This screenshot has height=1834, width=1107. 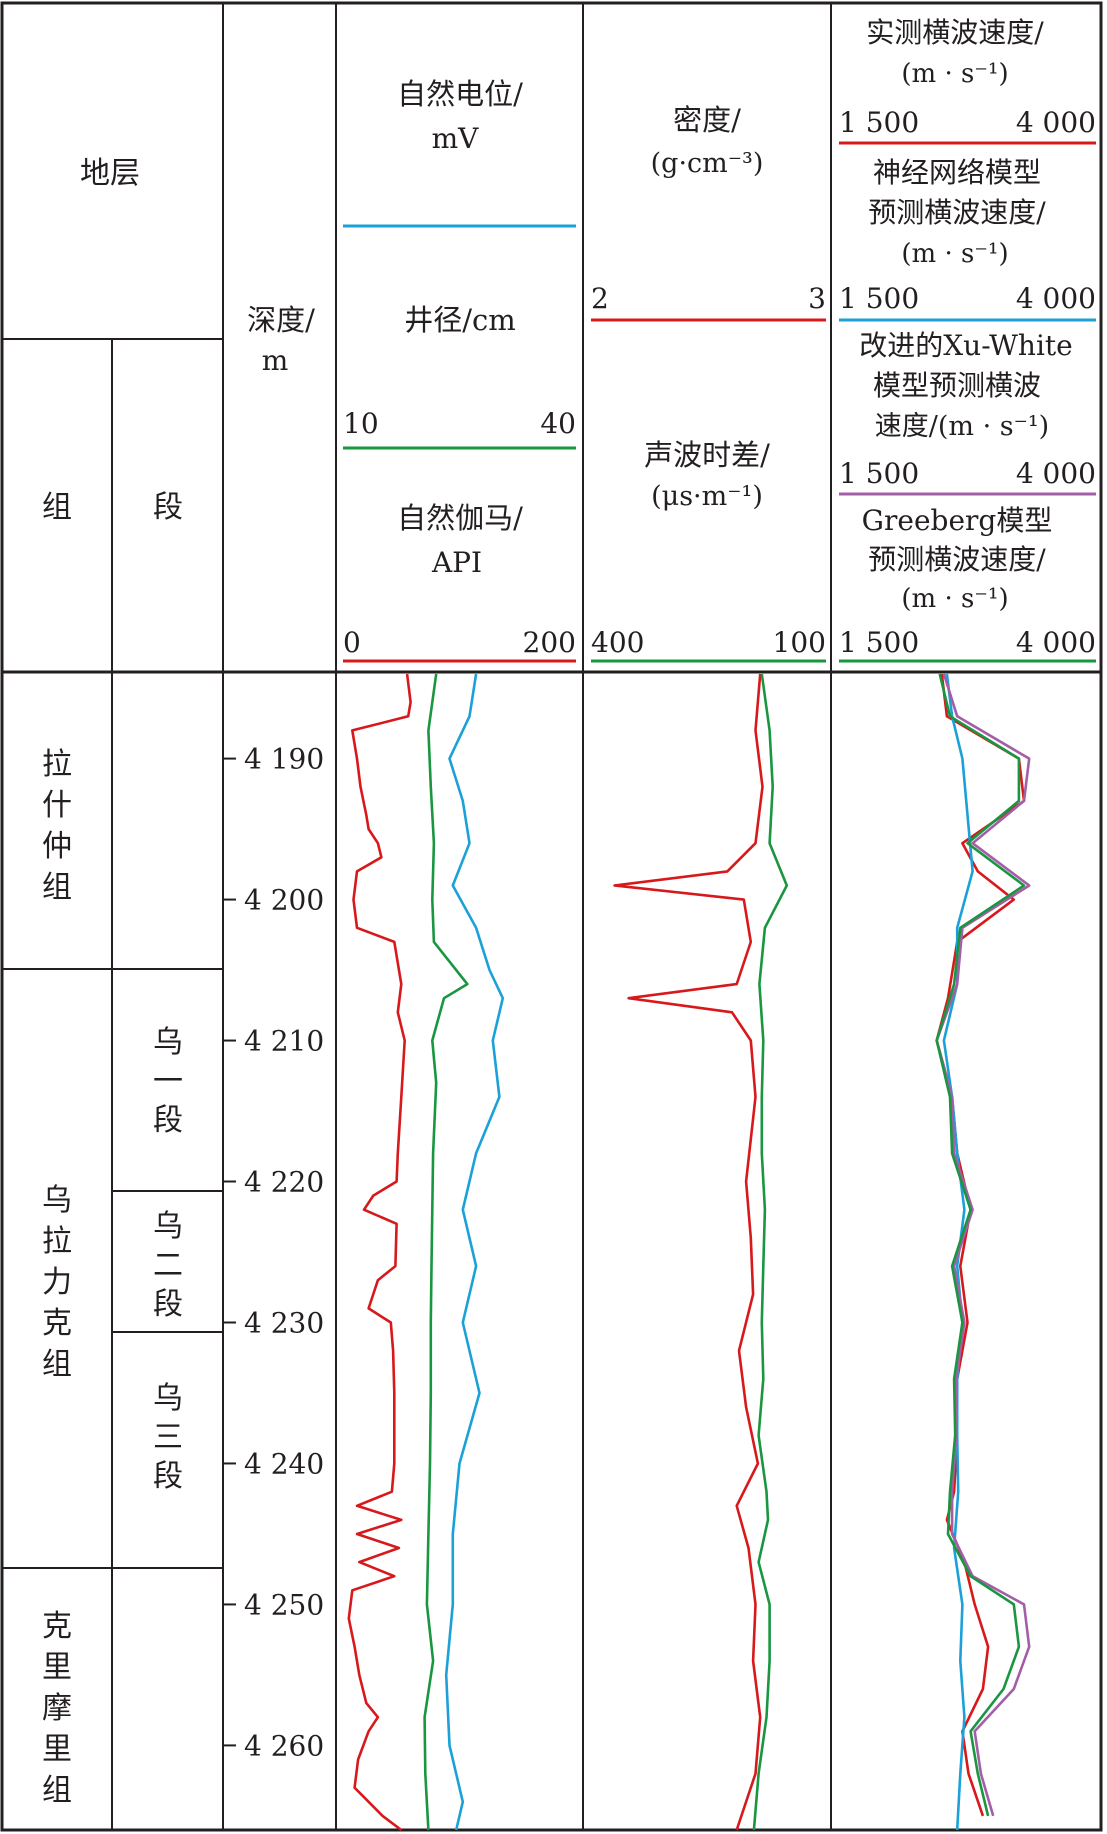 I want to click on caliper-label: 井径/cm, so click(x=460, y=320).